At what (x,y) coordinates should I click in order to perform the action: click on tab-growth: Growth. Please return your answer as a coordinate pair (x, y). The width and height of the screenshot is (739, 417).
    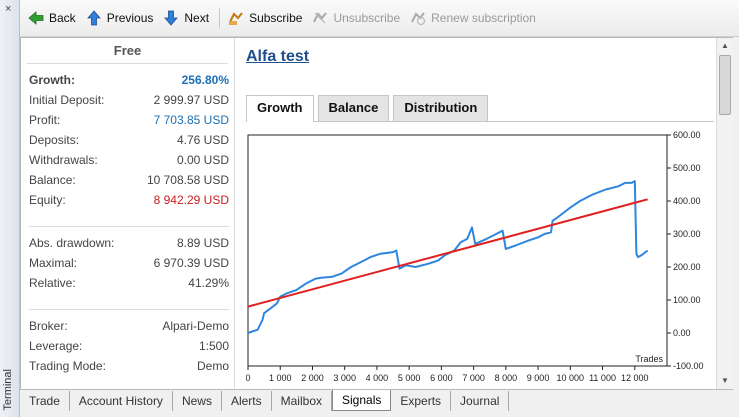
    Looking at the image, I should click on (280, 108).